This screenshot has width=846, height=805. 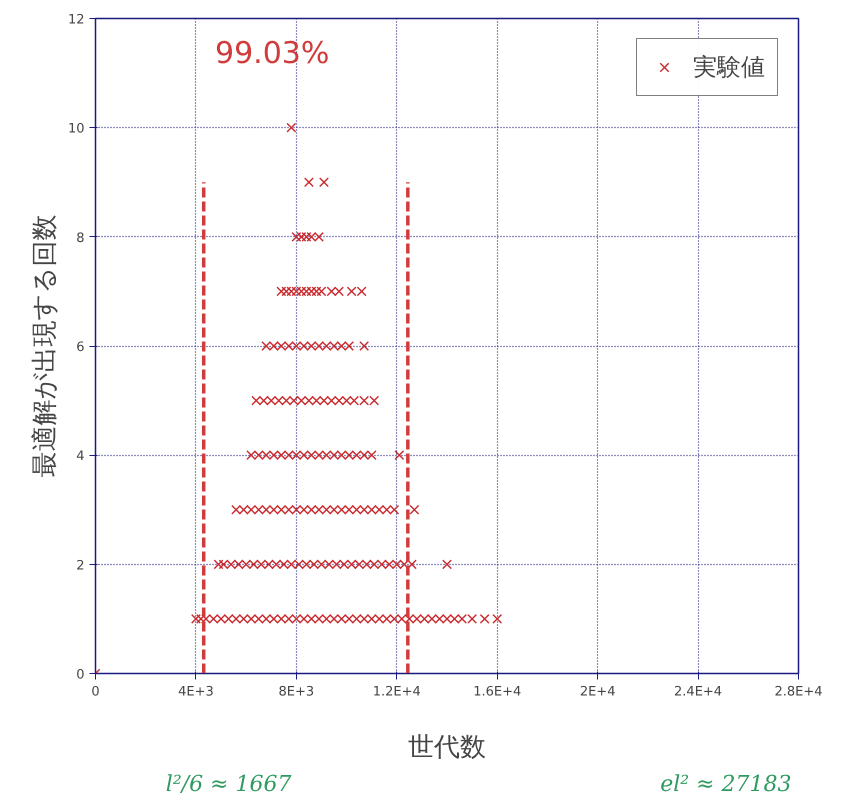 I want to click on x-axis-title: 世代数, so click(x=447, y=747).